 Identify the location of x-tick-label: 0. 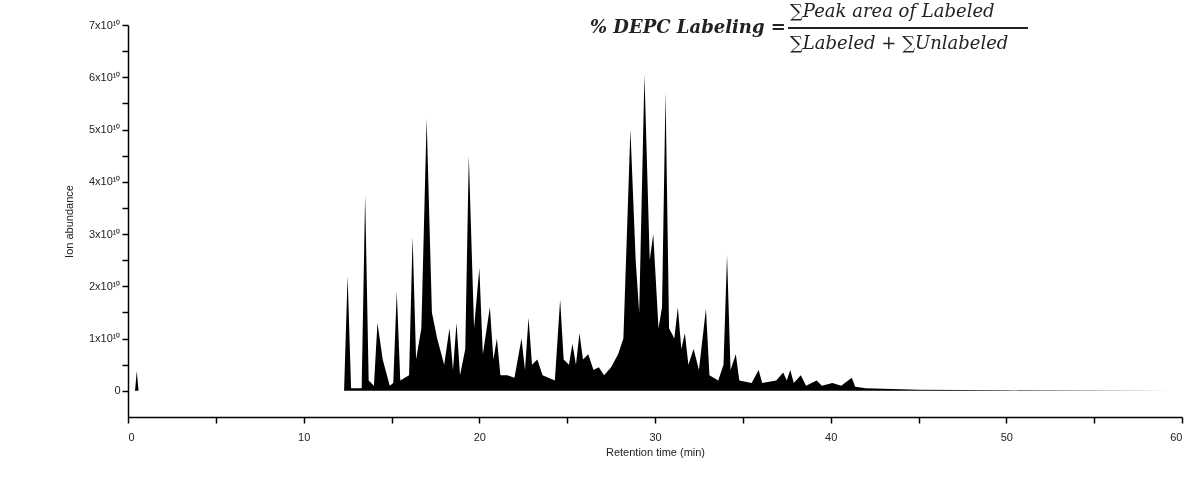
(131, 436).